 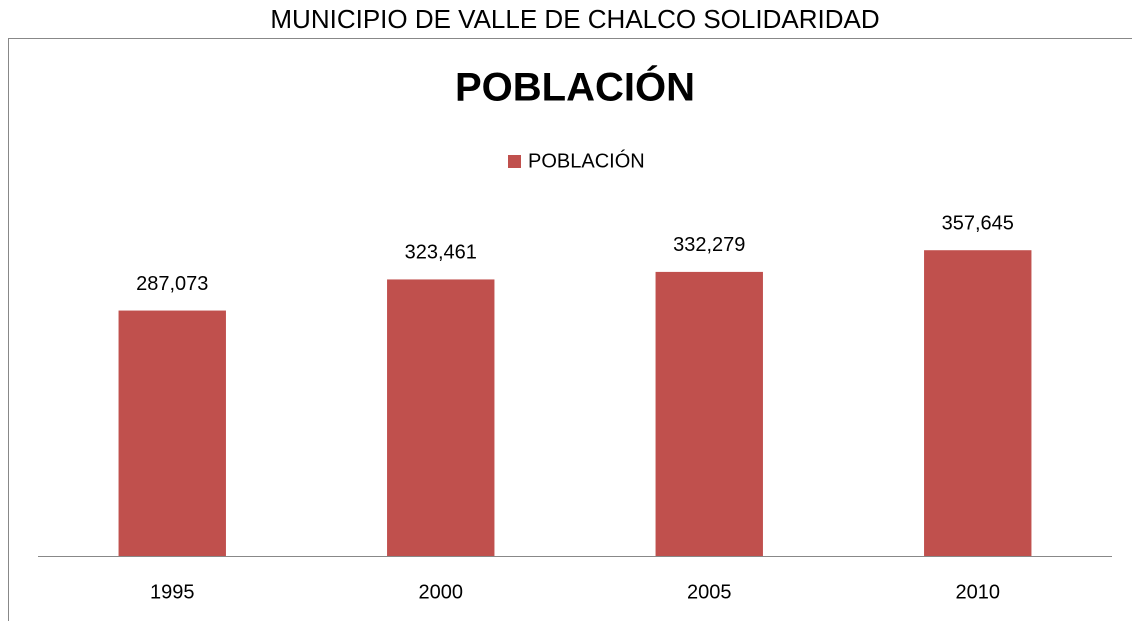 What do you see at coordinates (441, 253) in the screenshot?
I see `value-label: 323,461` at bounding box center [441, 253].